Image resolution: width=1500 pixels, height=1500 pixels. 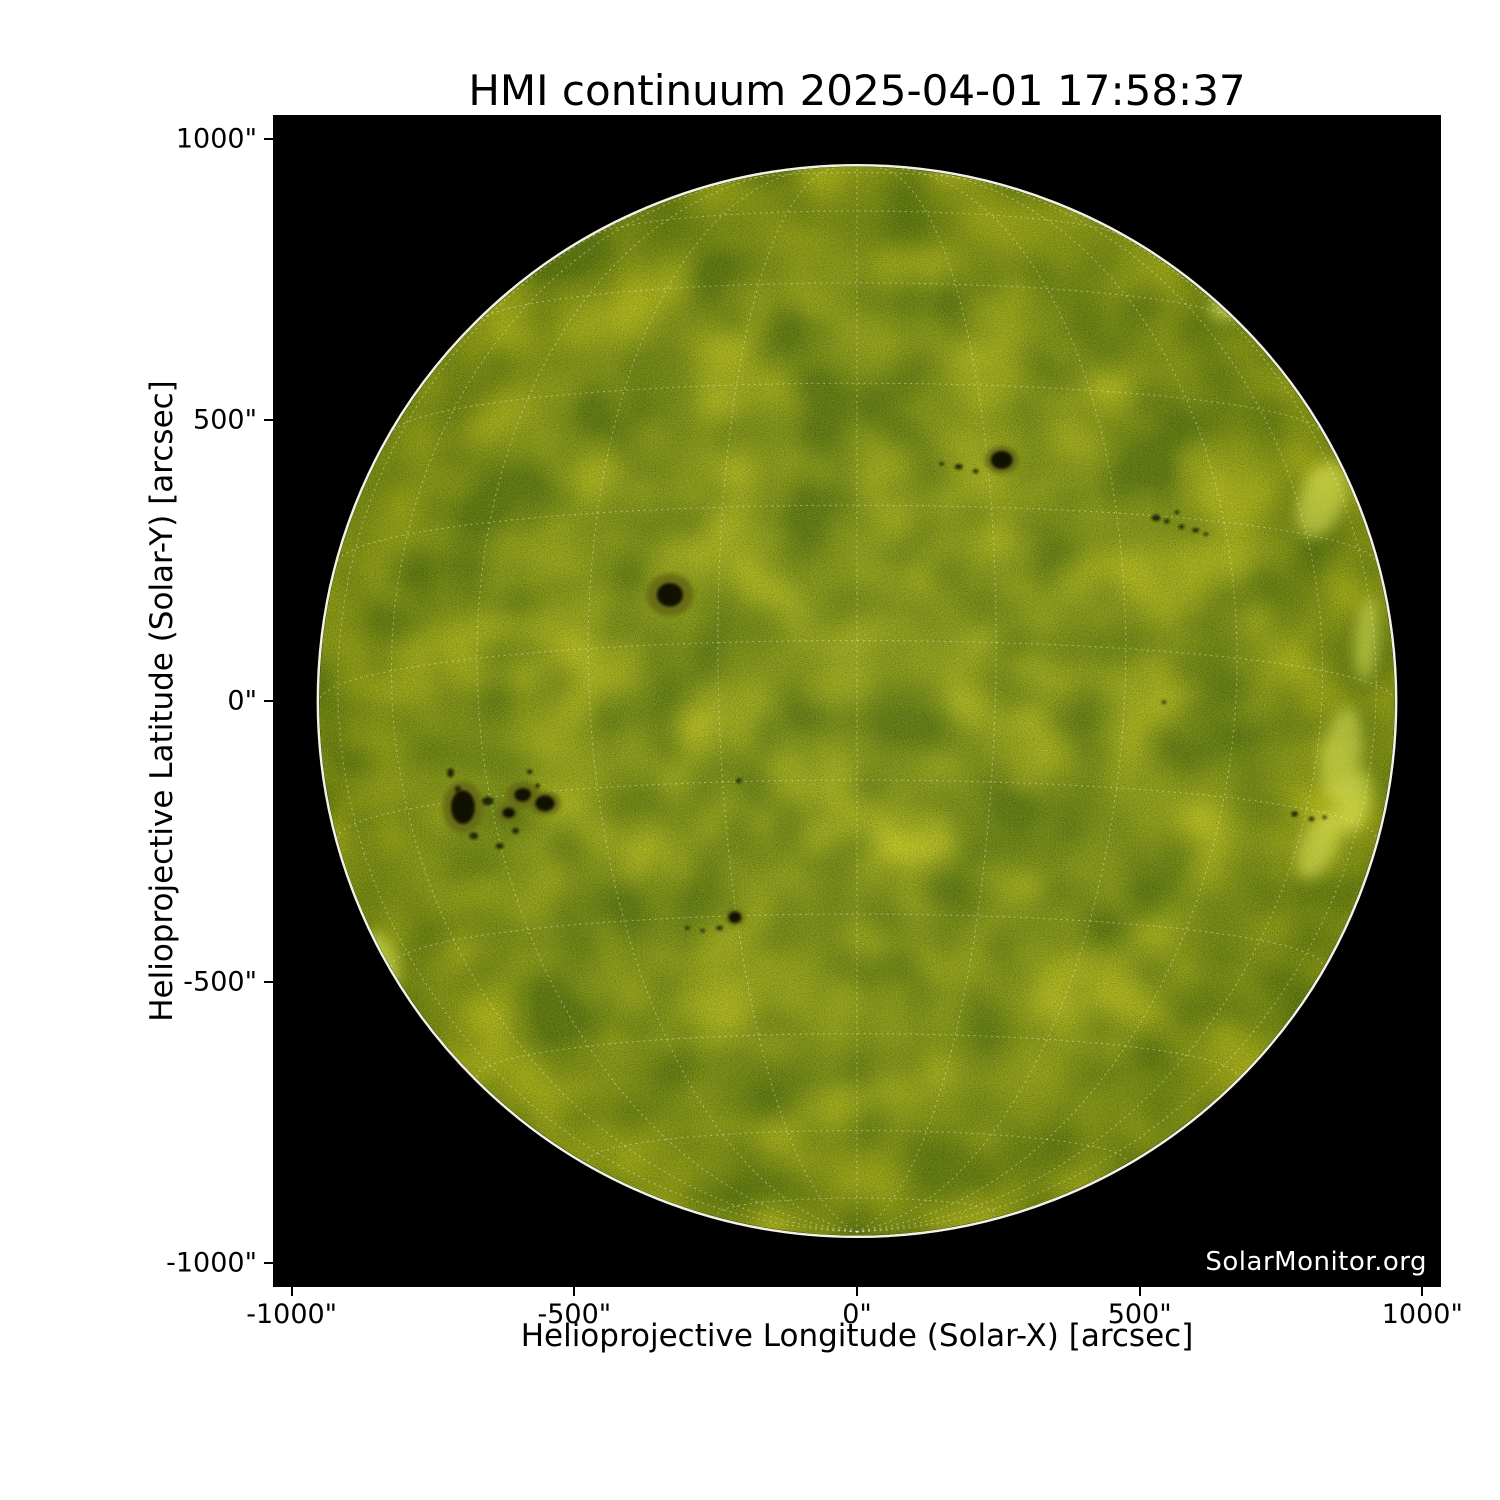 What do you see at coordinates (1139, 1314) in the screenshot?
I see `x-tick-label: 500"` at bounding box center [1139, 1314].